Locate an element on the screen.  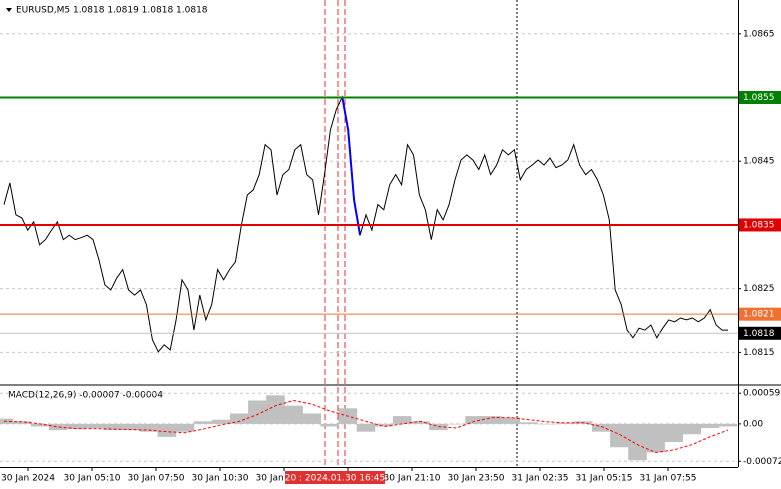
y-tick-label: 1.0865 is located at coordinates (759, 34).